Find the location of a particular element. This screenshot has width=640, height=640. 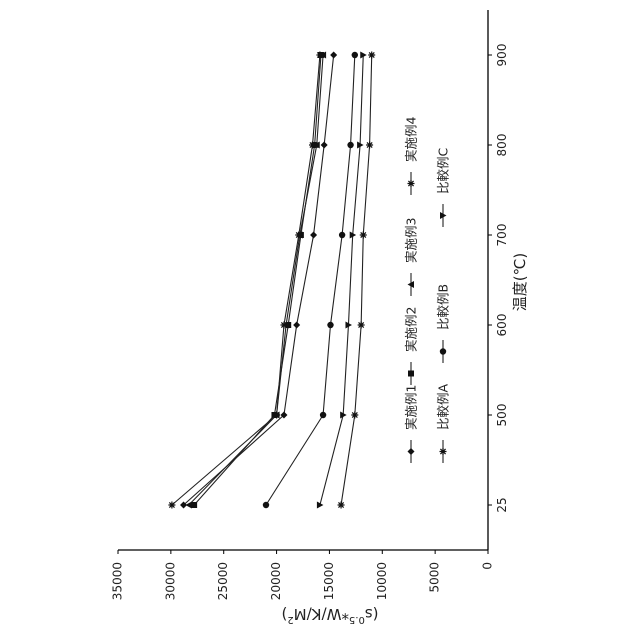

legend-item: 比較例A is located at coordinates (443, 423).